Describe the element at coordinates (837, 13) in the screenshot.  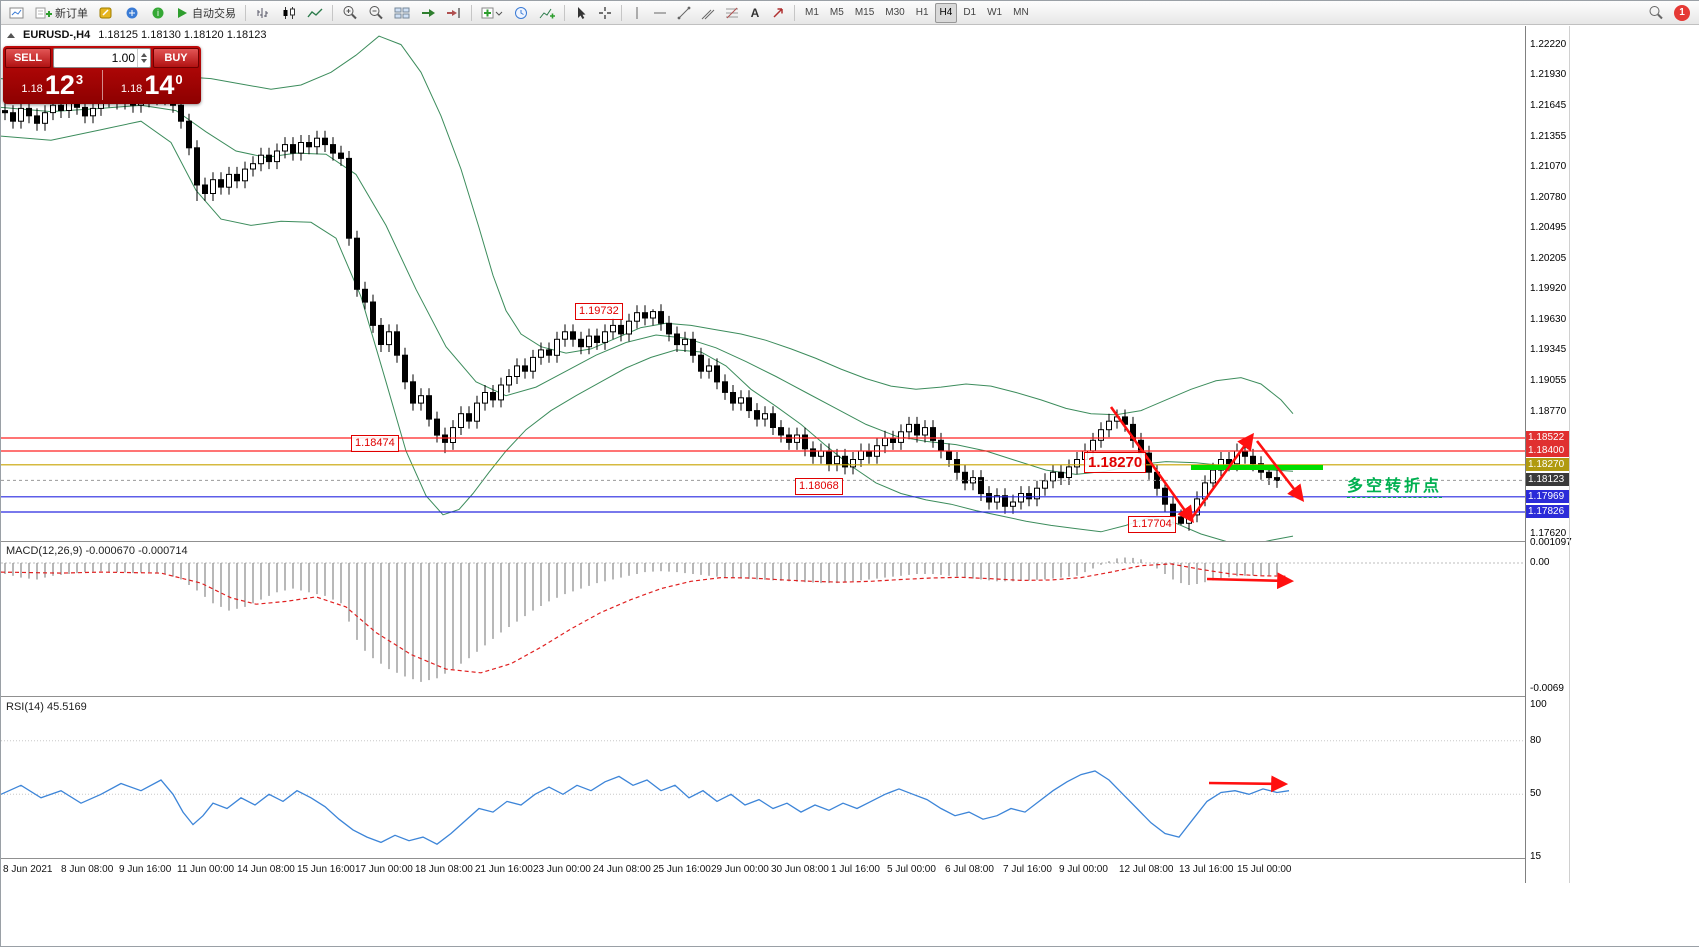
I see `timeframe-m5: M5` at that location.